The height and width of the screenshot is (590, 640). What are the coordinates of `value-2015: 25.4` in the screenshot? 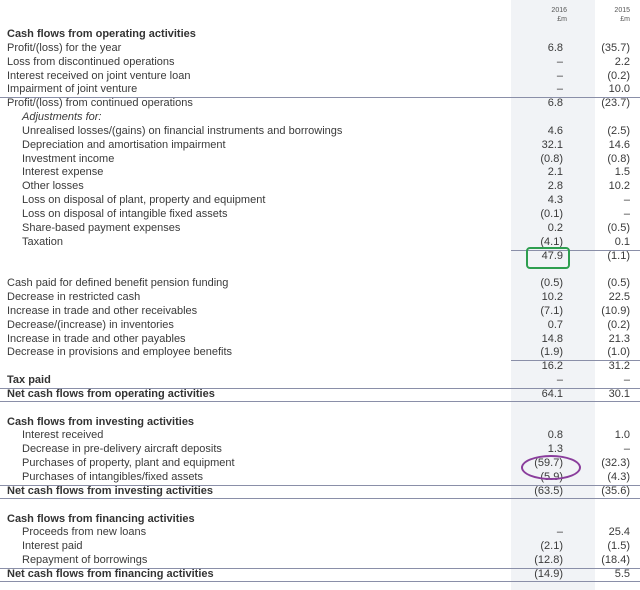 It's located at (619, 532).